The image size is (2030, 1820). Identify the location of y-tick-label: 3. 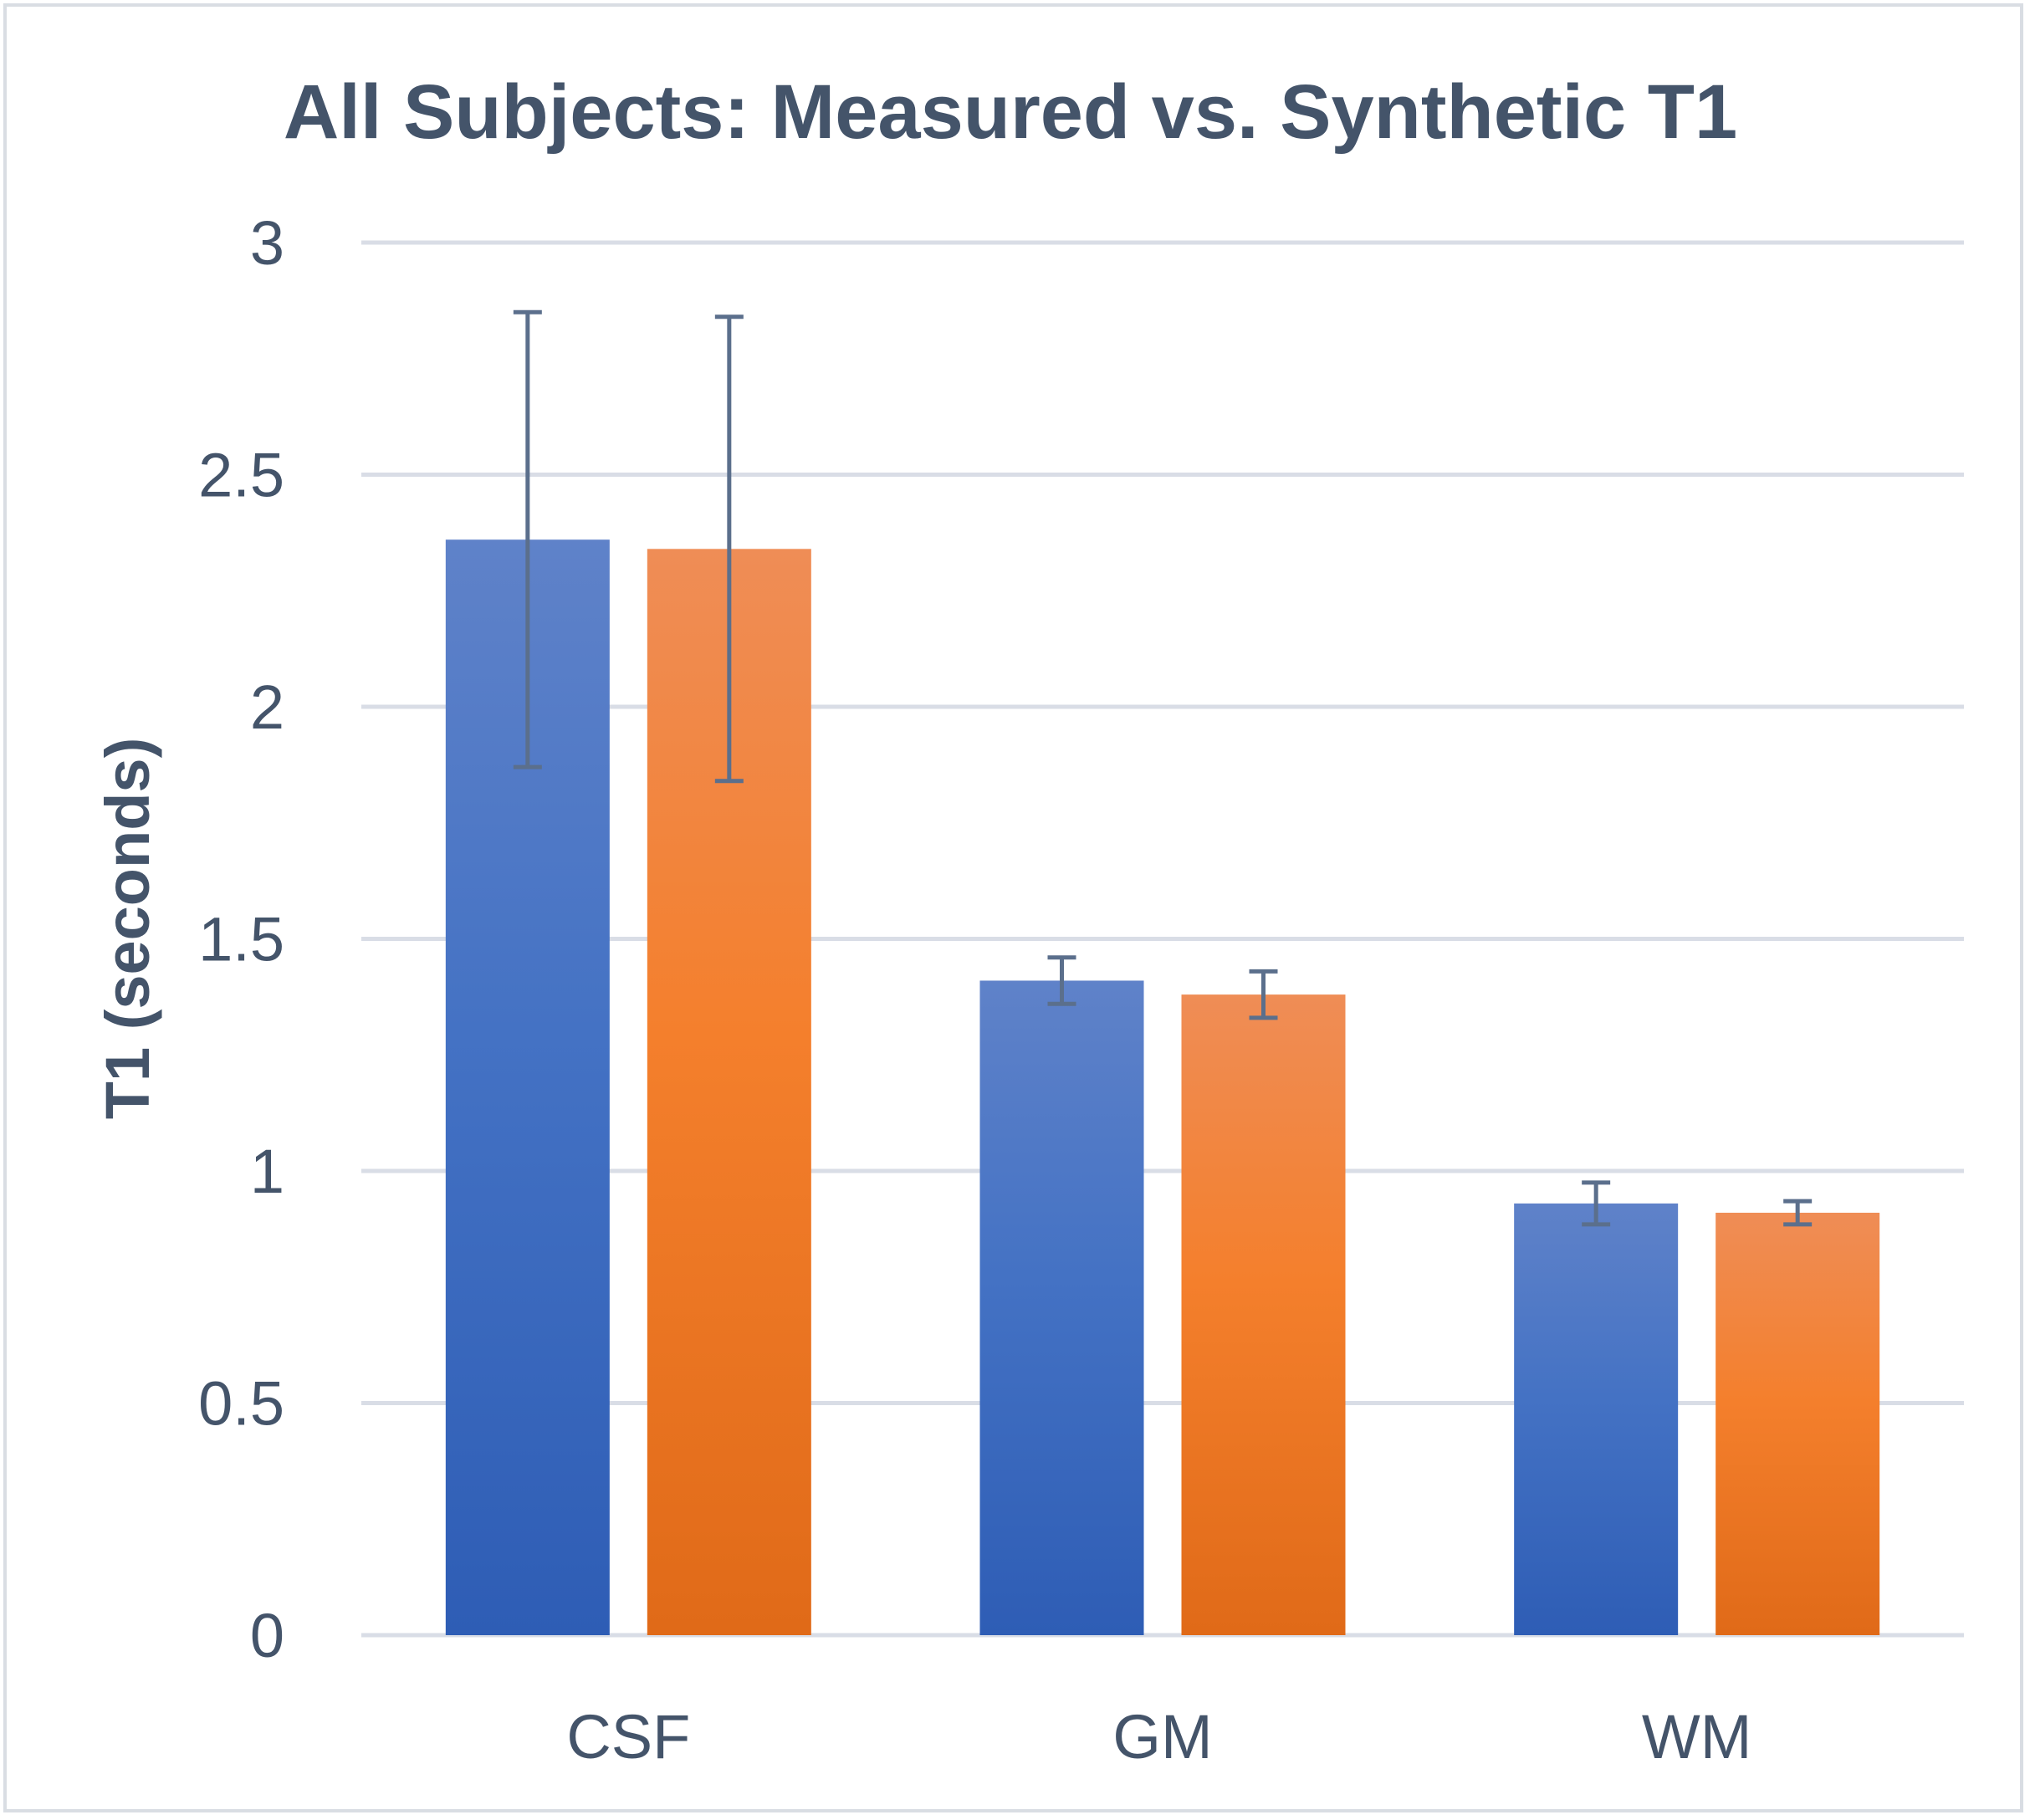
(267, 243).